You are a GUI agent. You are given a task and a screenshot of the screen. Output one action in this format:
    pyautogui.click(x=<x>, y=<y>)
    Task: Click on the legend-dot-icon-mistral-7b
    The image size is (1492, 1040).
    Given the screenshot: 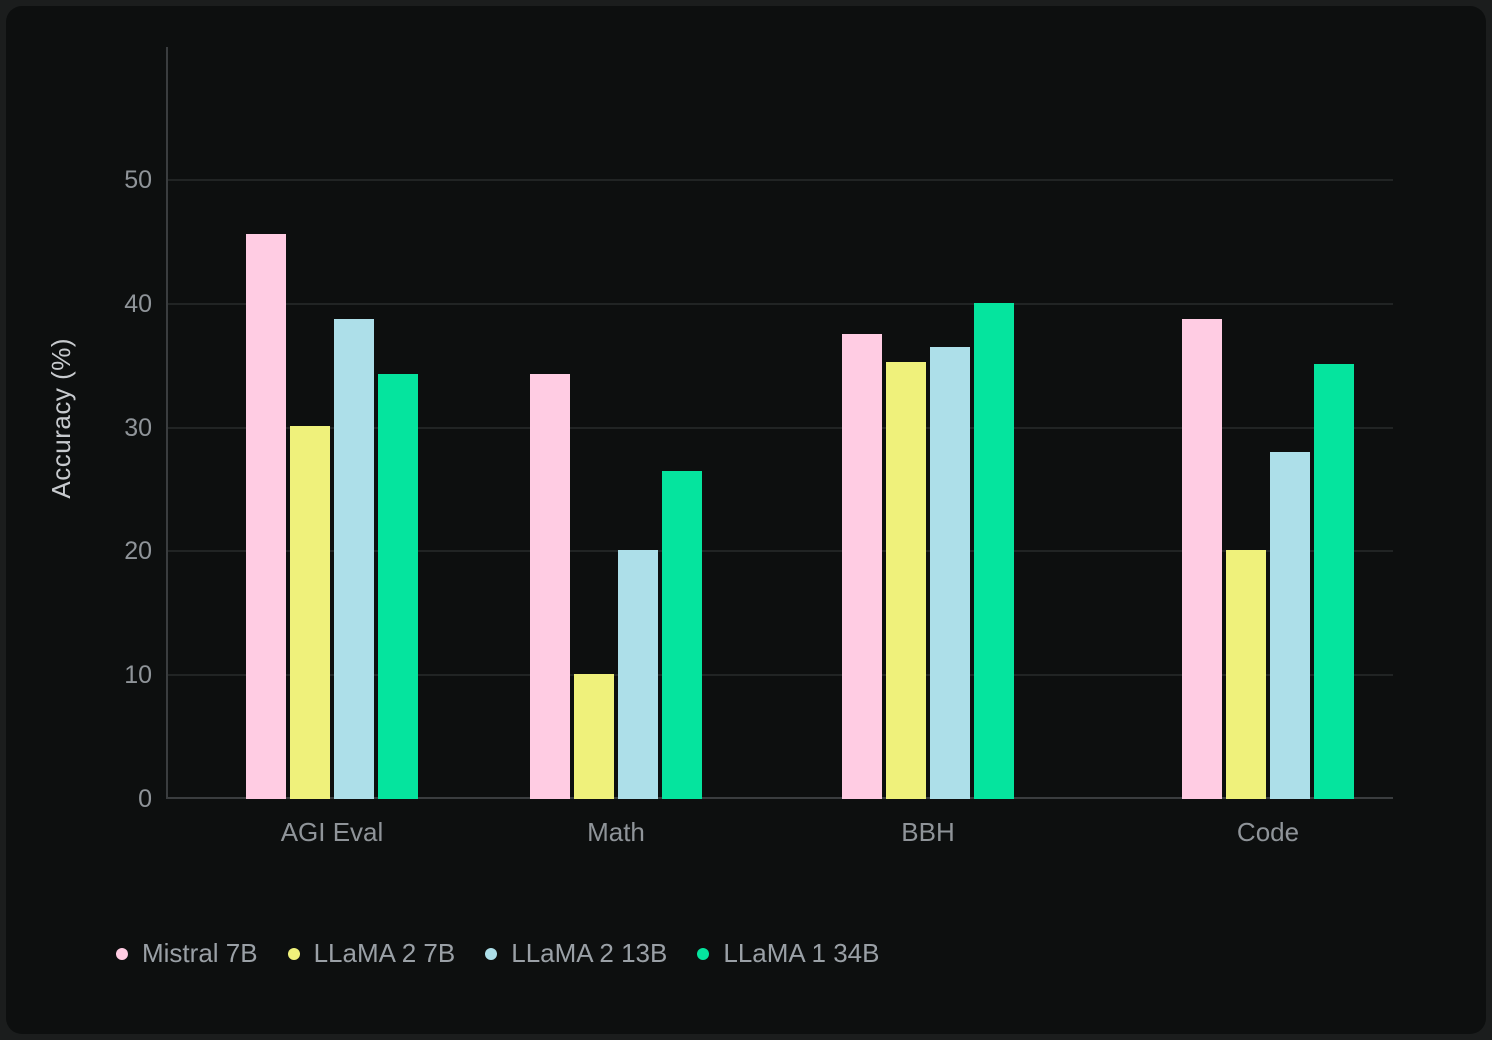 What is the action you would take?
    pyautogui.click(x=122, y=953)
    